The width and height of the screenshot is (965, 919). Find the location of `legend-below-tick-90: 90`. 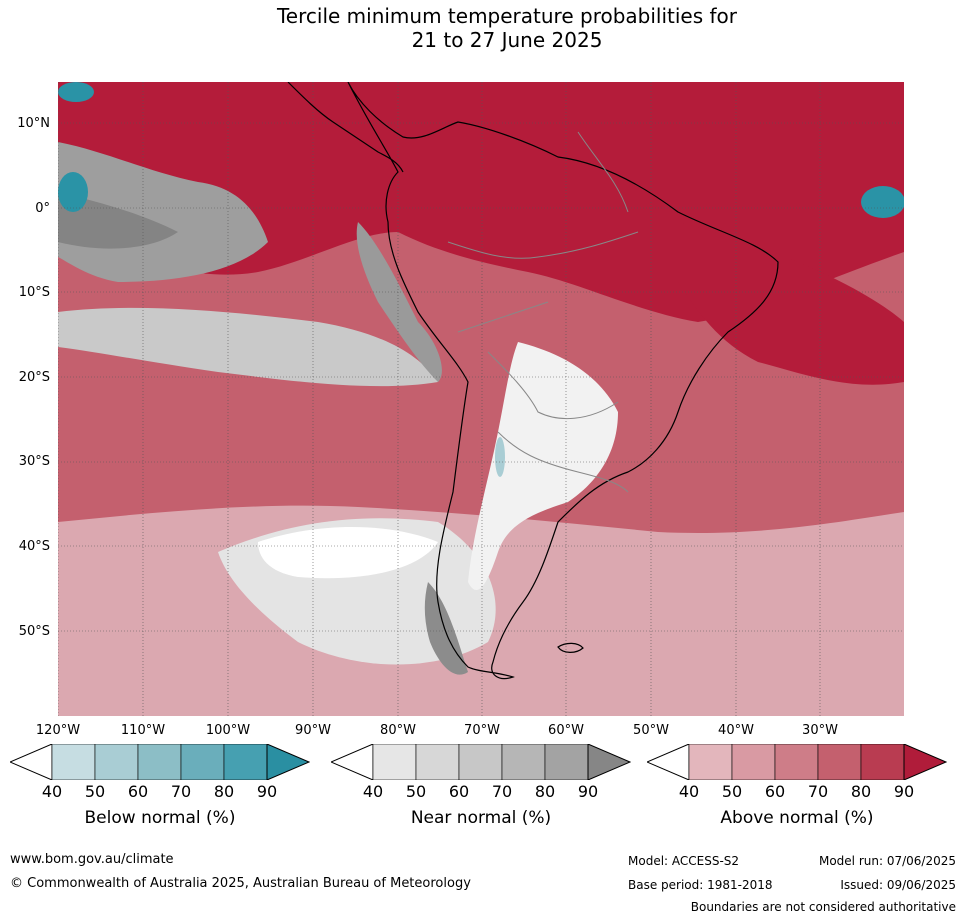

legend-below-tick-90: 90 is located at coordinates (267, 791).